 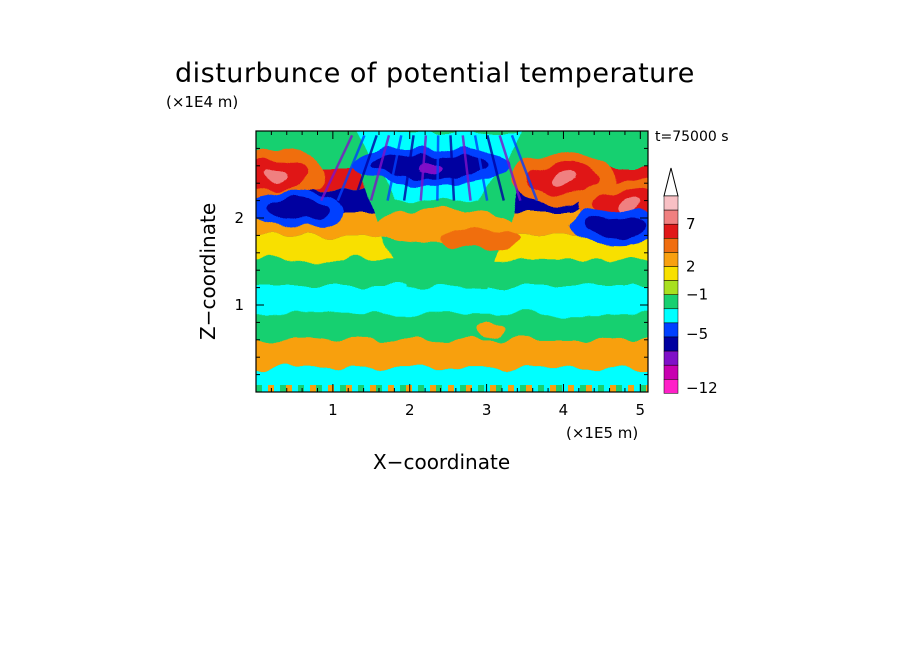 What do you see at coordinates (564, 410) in the screenshot?
I see `x-tick-label: 4` at bounding box center [564, 410].